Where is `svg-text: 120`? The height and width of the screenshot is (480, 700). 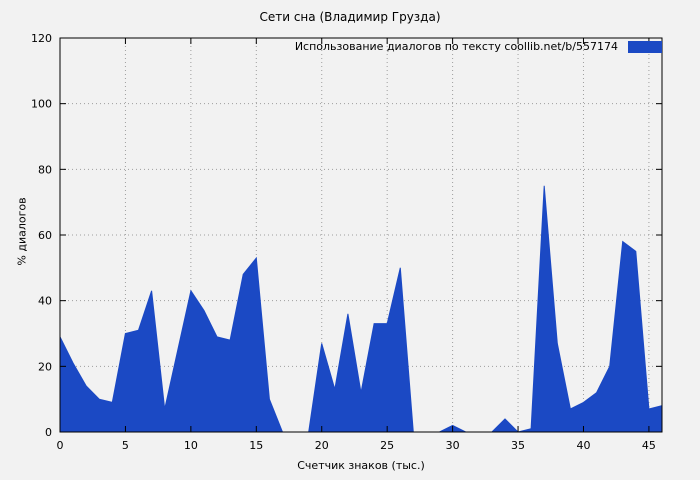
svg-text: 120 is located at coordinates (41, 38).